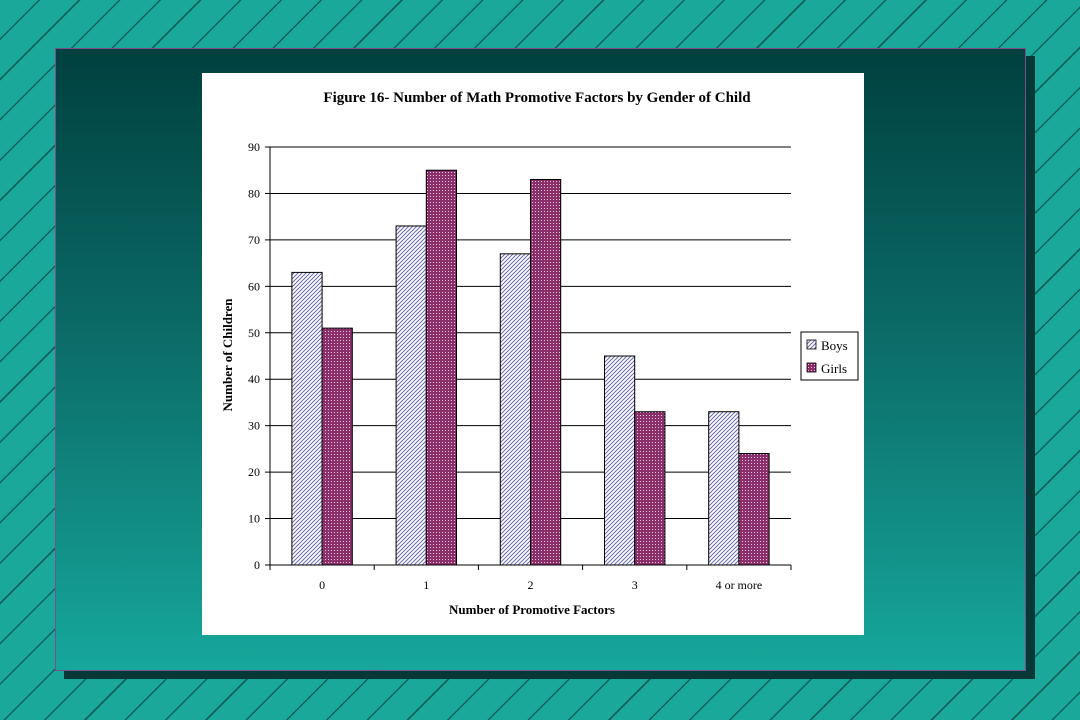 This screenshot has height=720, width=1080. What do you see at coordinates (834, 345) in the screenshot?
I see `legend-label-boys: Boys` at bounding box center [834, 345].